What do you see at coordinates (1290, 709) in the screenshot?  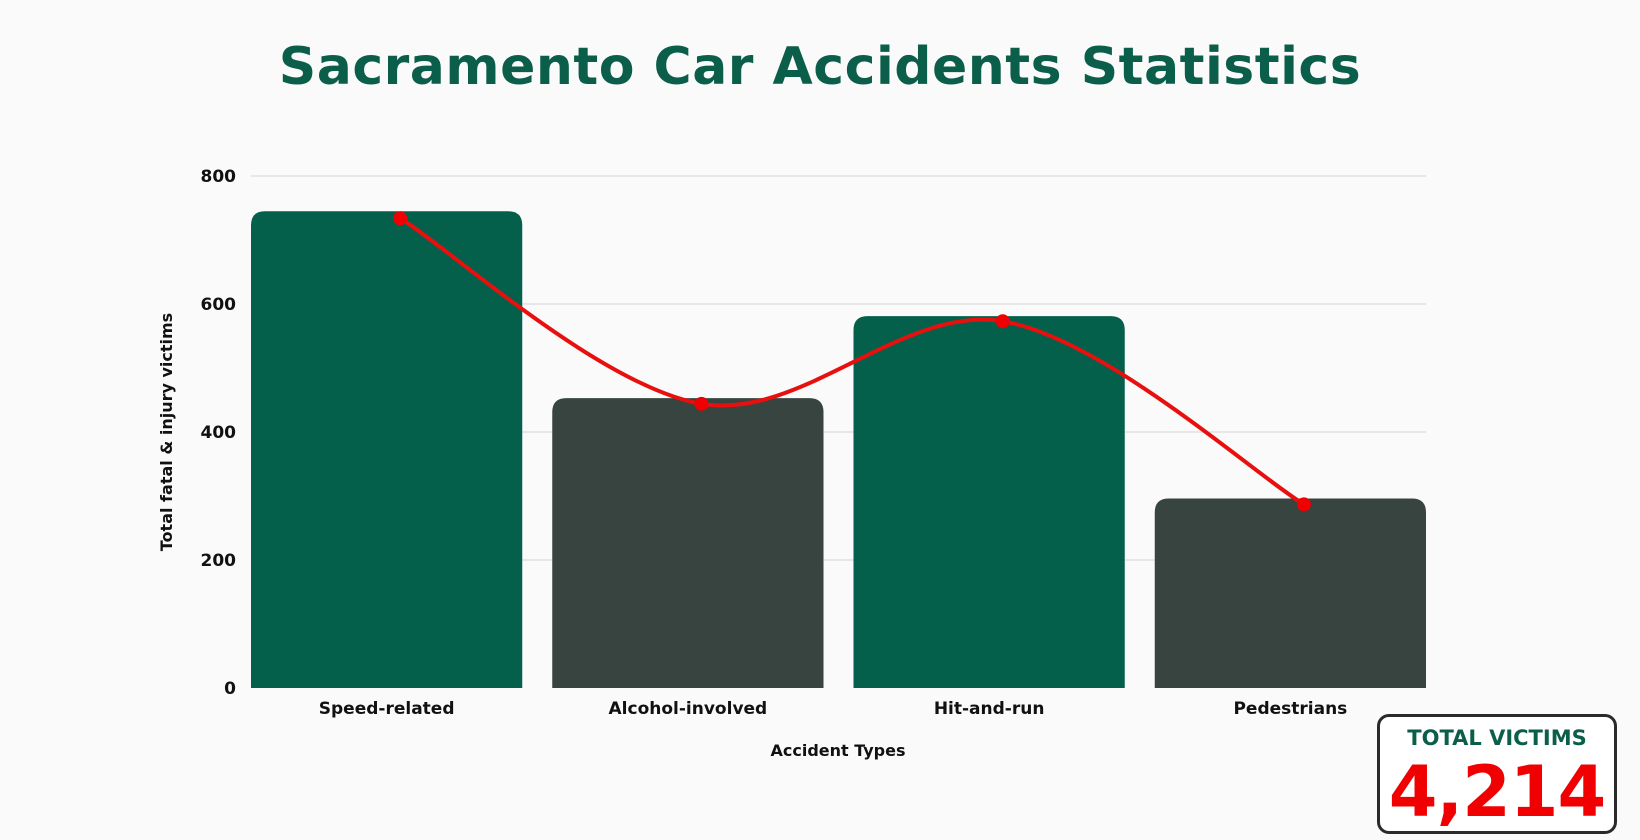 I see `x-tick-label: Pedestrians` at bounding box center [1290, 709].